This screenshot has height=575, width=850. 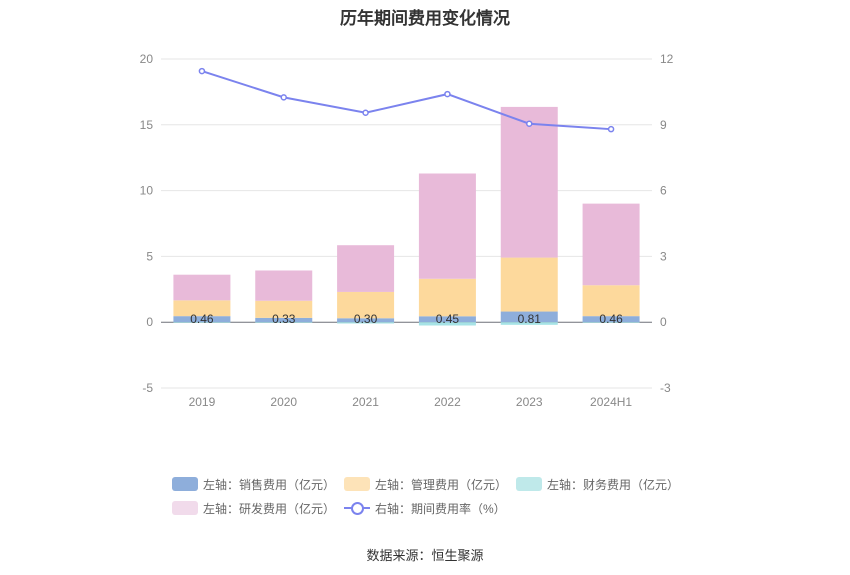 I want to click on legend-item-rnd: 左轴：研发费用（亿元）, so click(x=258, y=508).